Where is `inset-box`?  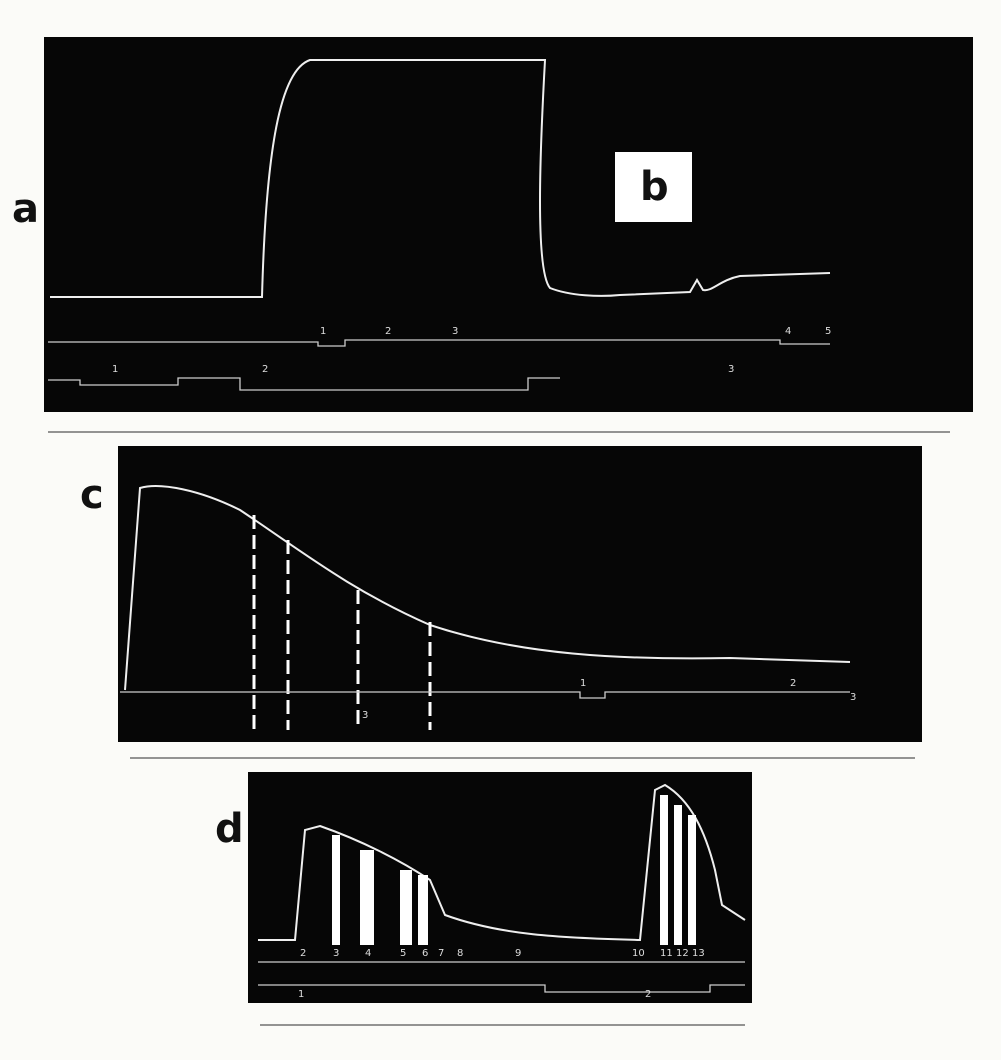 inset-box is located at coordinates (653, 187).